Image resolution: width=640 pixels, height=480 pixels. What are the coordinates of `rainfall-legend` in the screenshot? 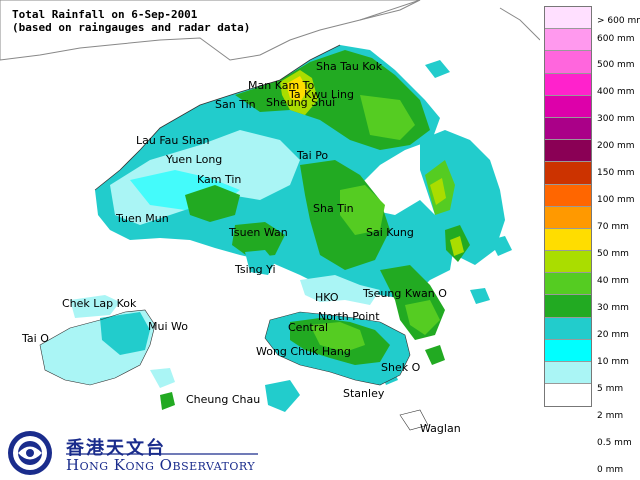 It's located at (568, 207).